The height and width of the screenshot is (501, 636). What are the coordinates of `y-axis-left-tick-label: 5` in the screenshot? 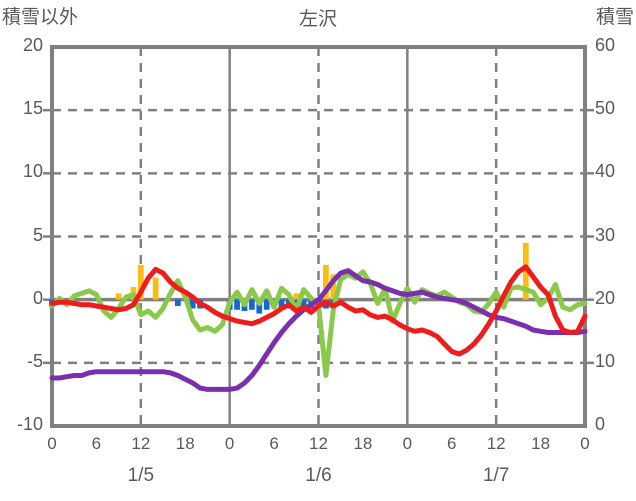 It's located at (37, 234).